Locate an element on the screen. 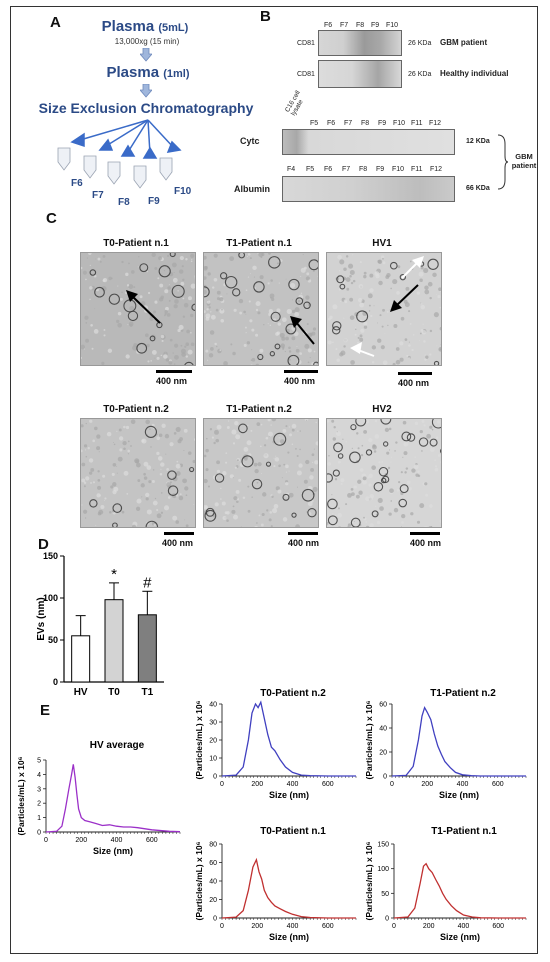  y-tick-label: 40 is located at coordinates (213, 882).